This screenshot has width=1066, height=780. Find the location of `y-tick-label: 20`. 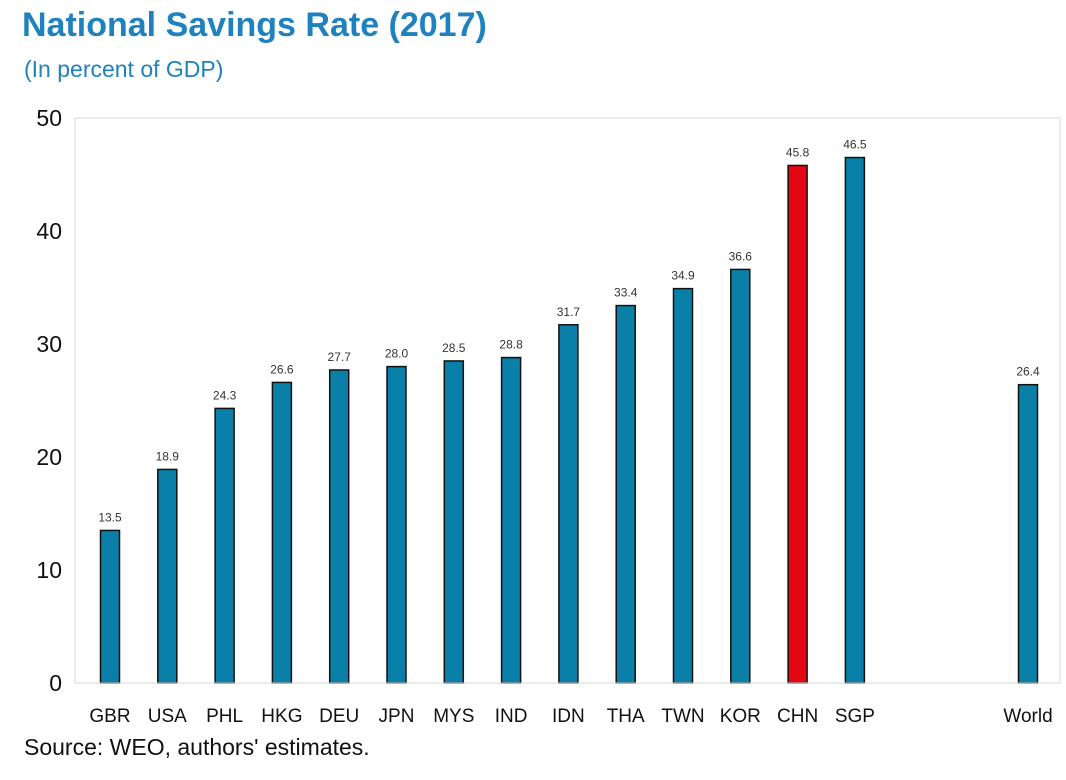

y-tick-label: 20 is located at coordinates (49, 457).